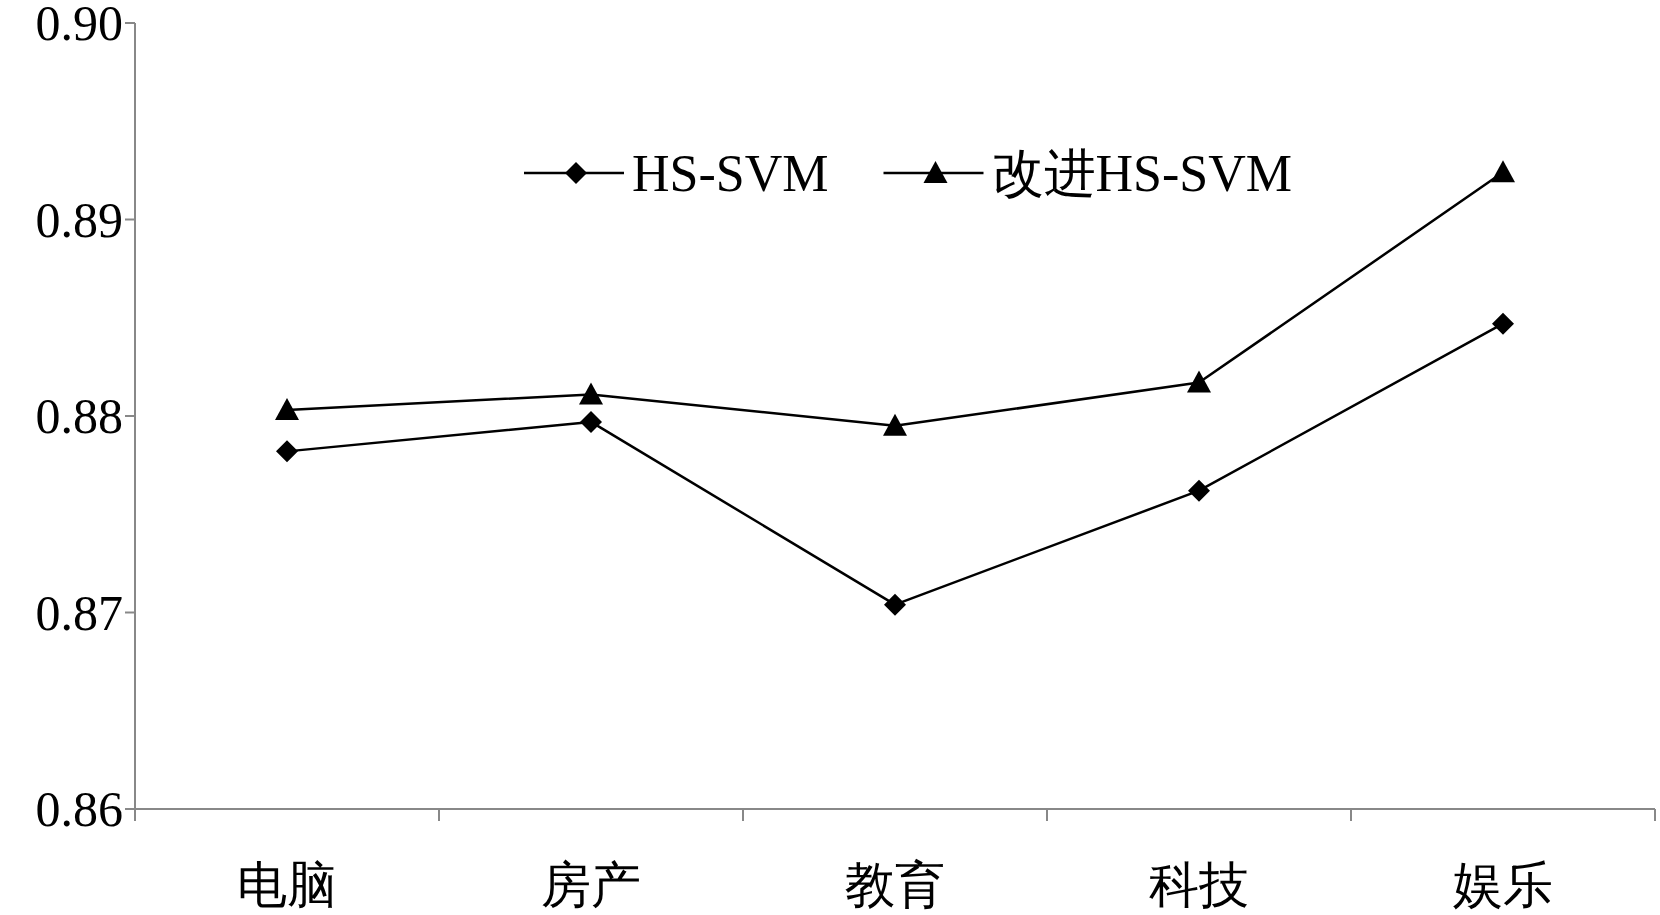 This screenshot has height=915, width=1660. Describe the element at coordinates (79, 612) in the screenshot. I see `y-tick-label: 0.87` at that location.